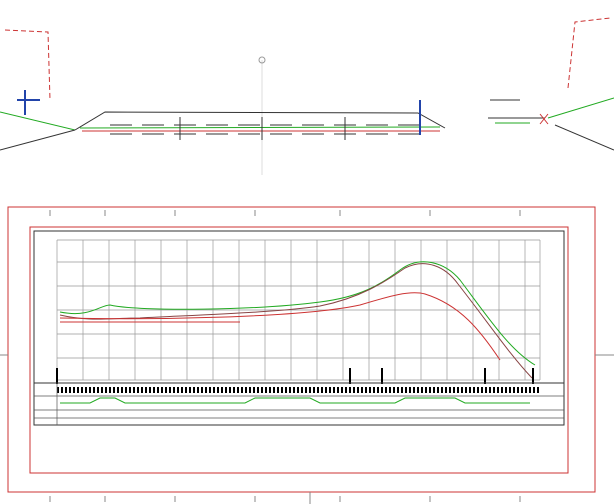 This screenshot has width=614, height=504. Describe the element at coordinates (260, 127) in the screenshot. I see `road-green` at that location.